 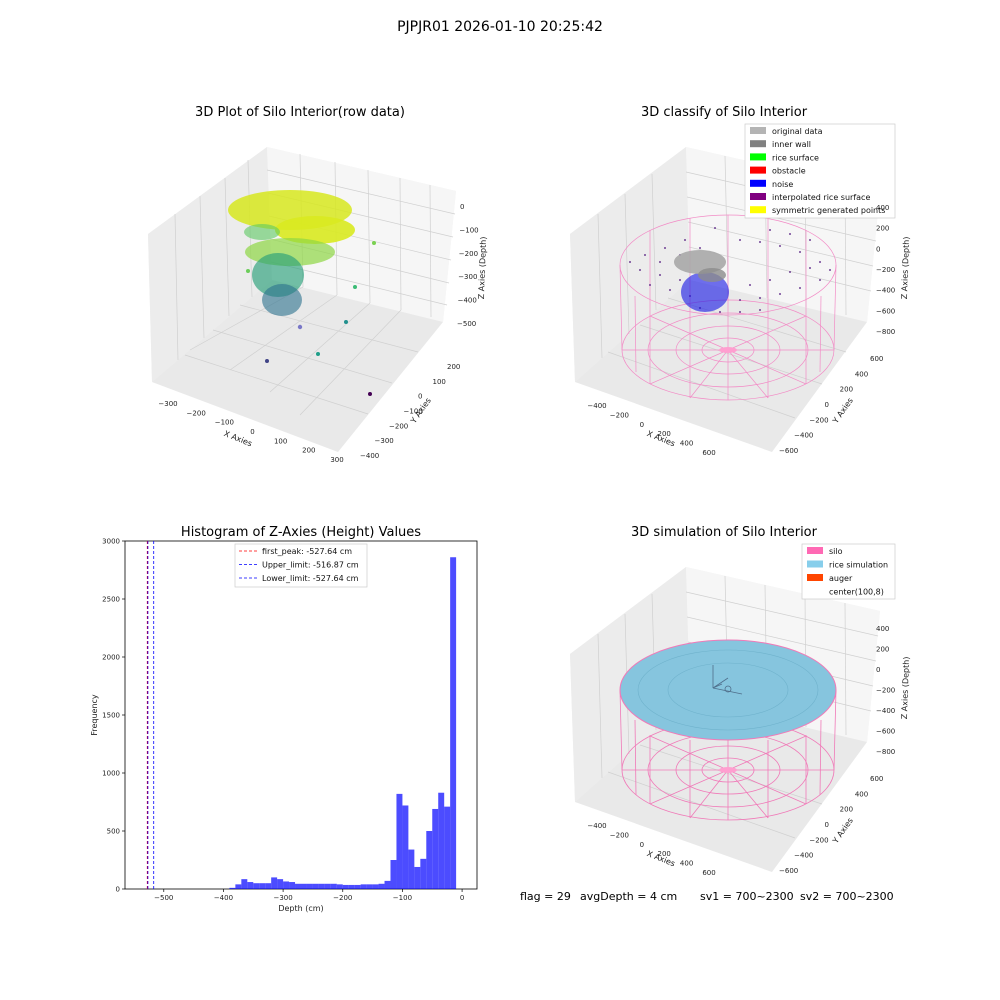 What do you see at coordinates (163, 898) in the screenshot?
I see `x-tick-label: −500` at bounding box center [163, 898].